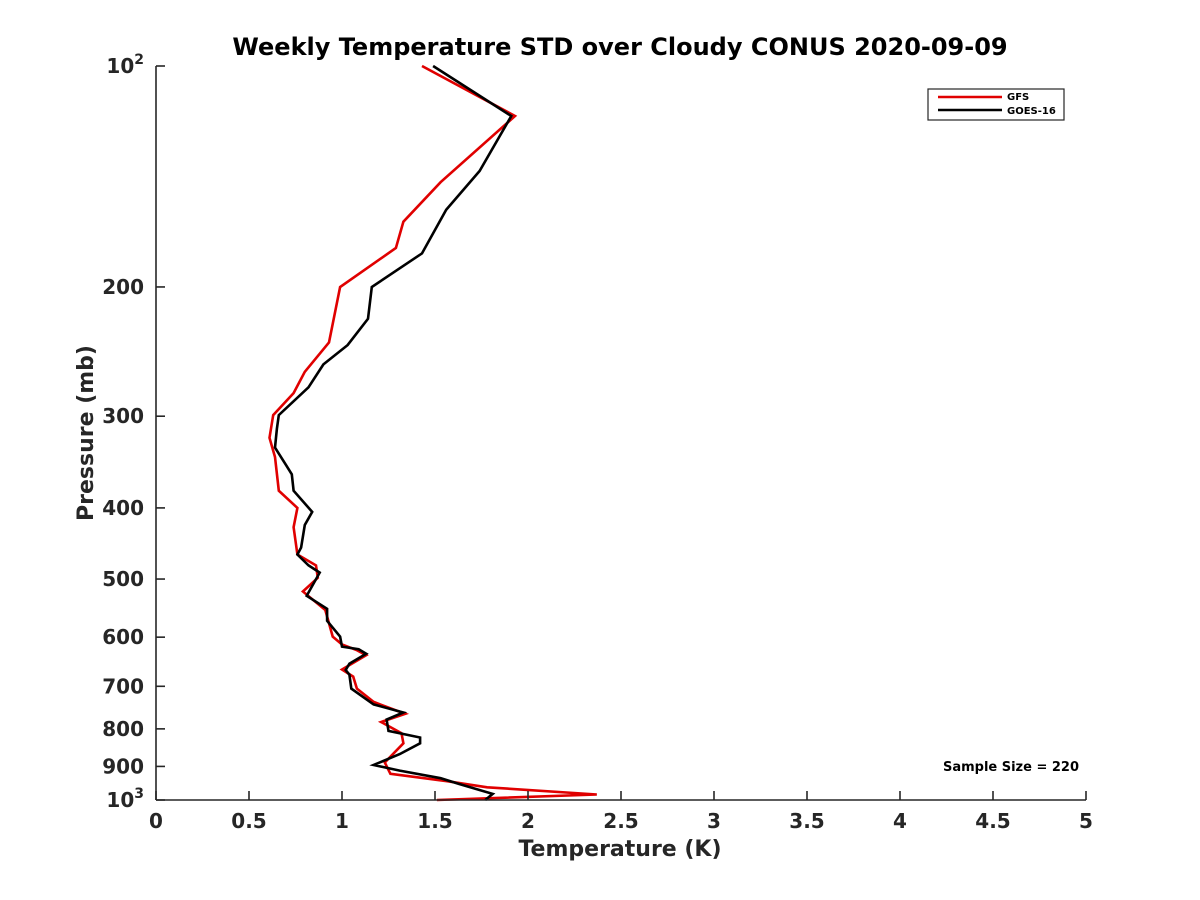 The height and width of the screenshot is (900, 1200). I want to click on legend-label-goes-16: GOES-16, so click(1031, 111).